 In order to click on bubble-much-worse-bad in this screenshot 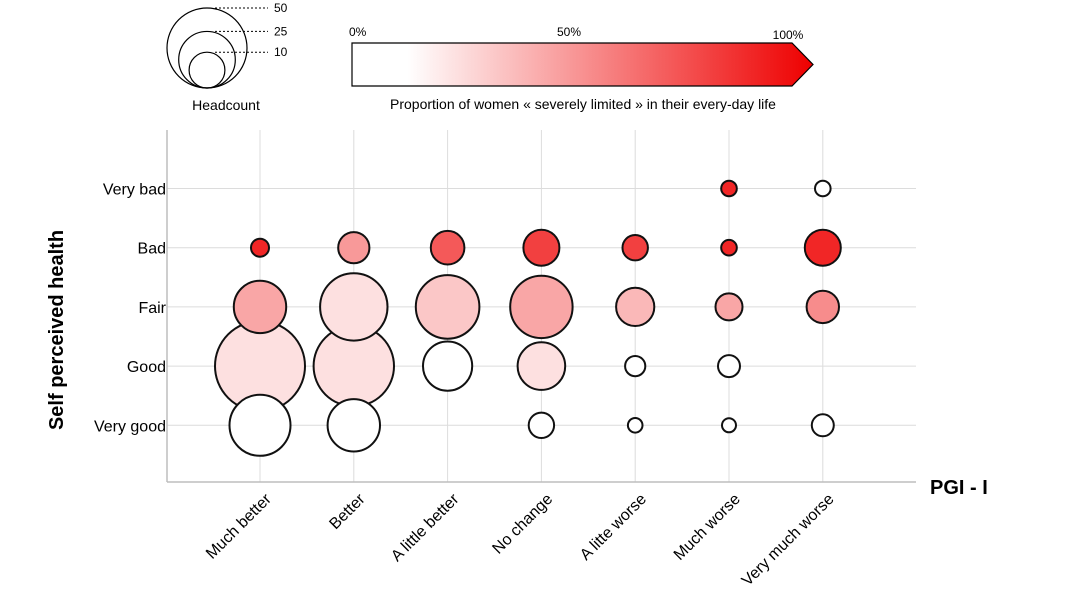, I will do `click(729, 247)`.